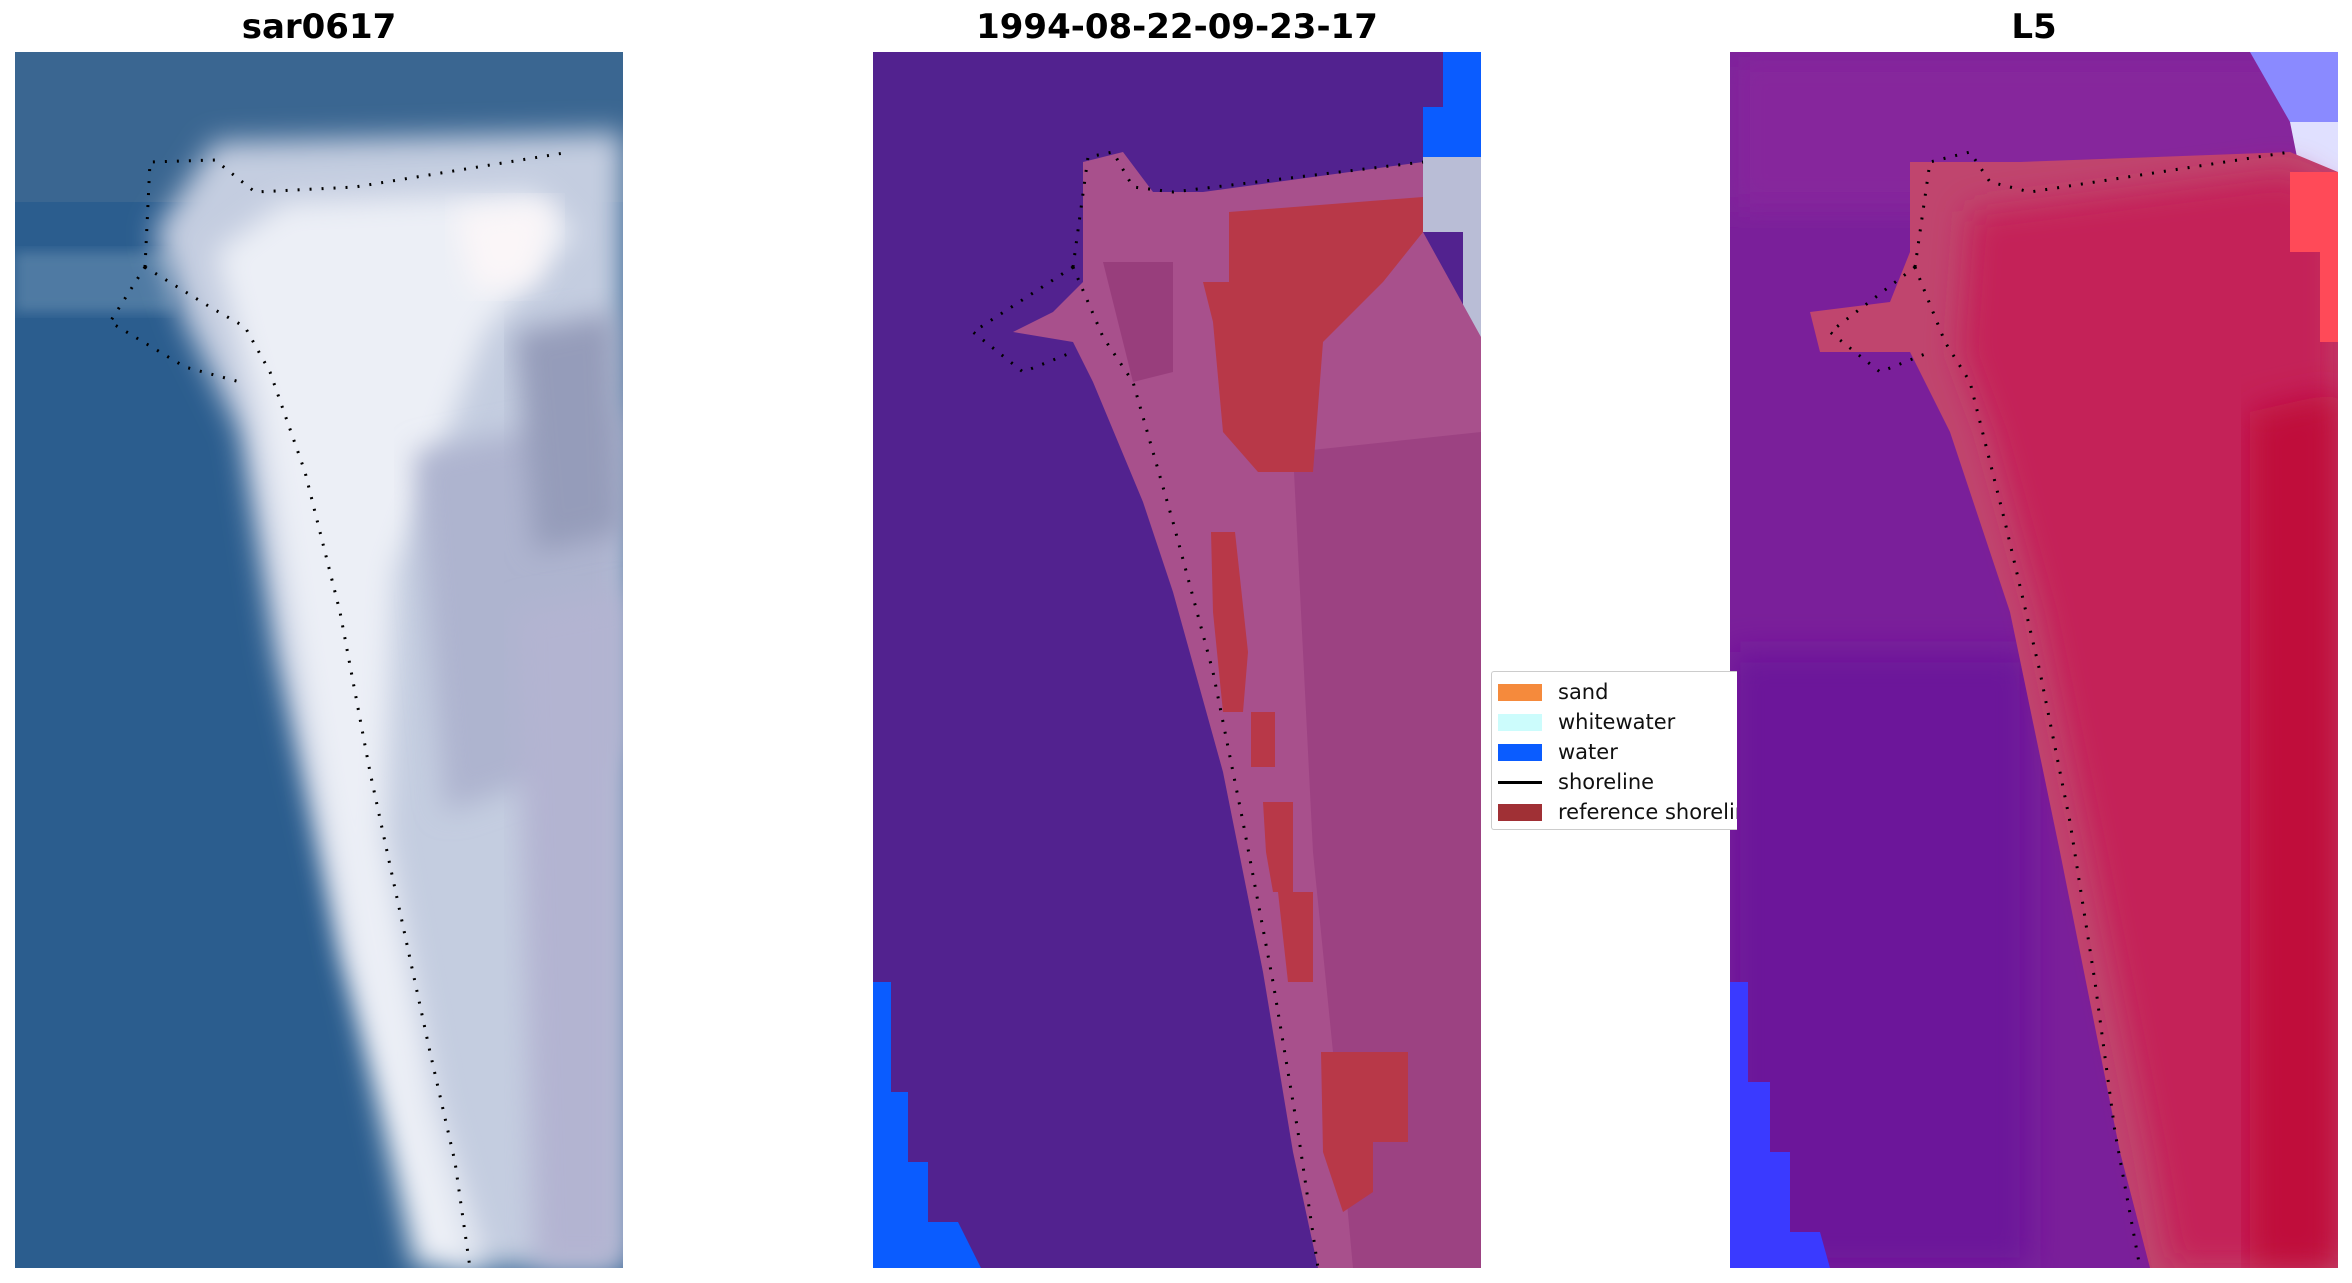  Describe the element at coordinates (1614, 691) in the screenshot. I see `legend-item-sand: sand` at that location.